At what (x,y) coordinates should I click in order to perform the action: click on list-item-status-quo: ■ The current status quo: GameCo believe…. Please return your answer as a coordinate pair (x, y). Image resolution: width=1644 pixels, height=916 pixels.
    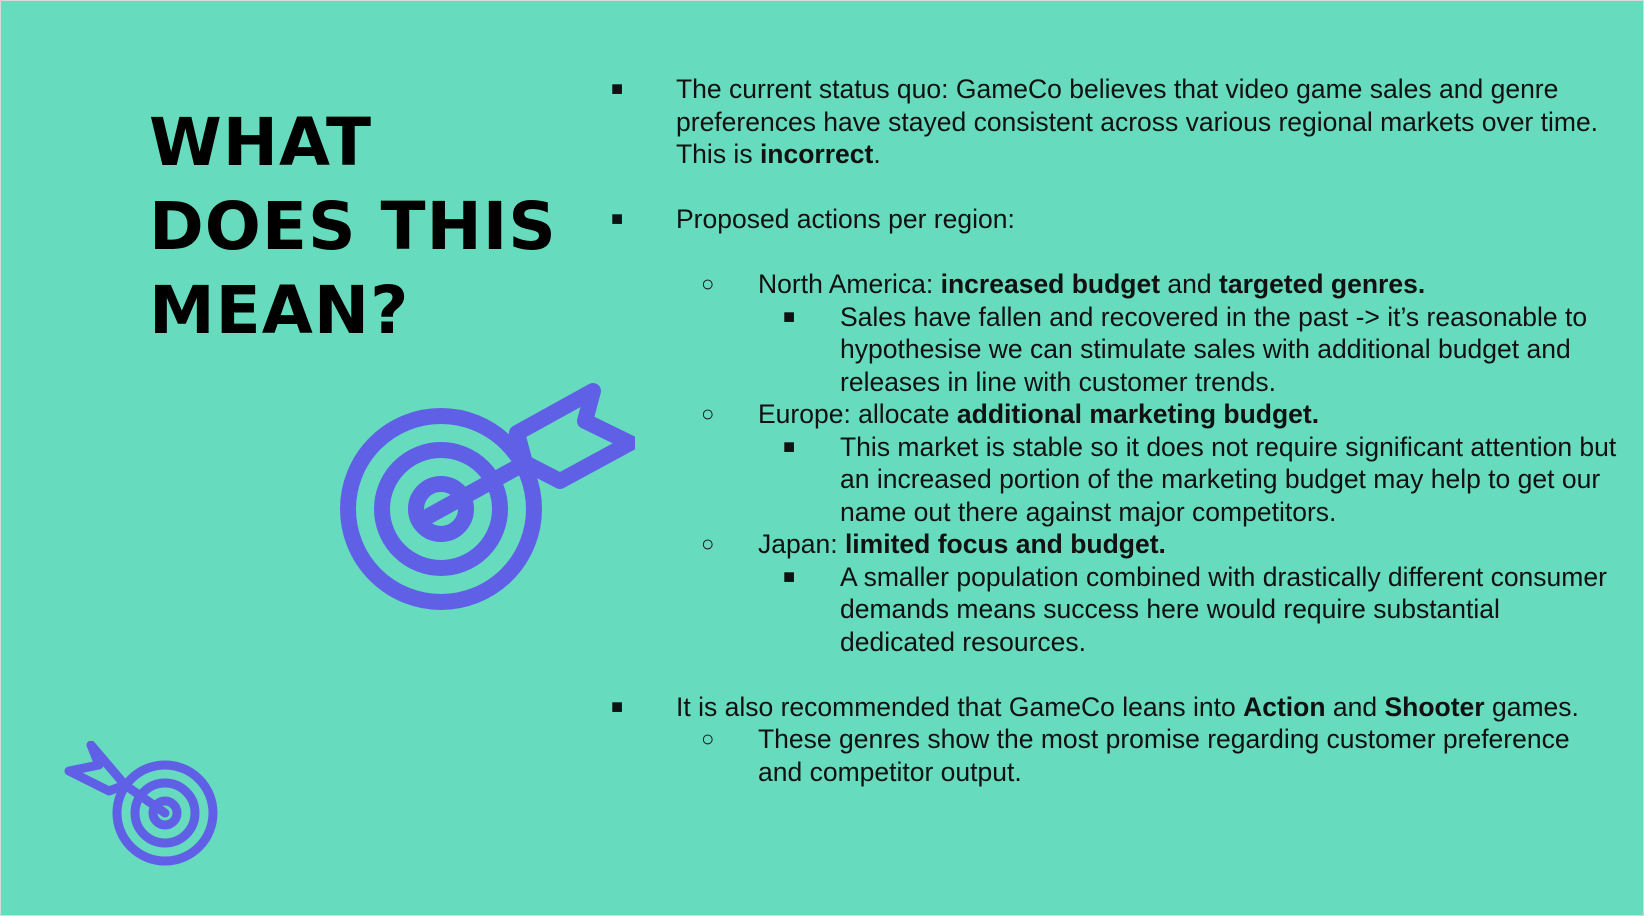
    Looking at the image, I should click on (1116, 122).